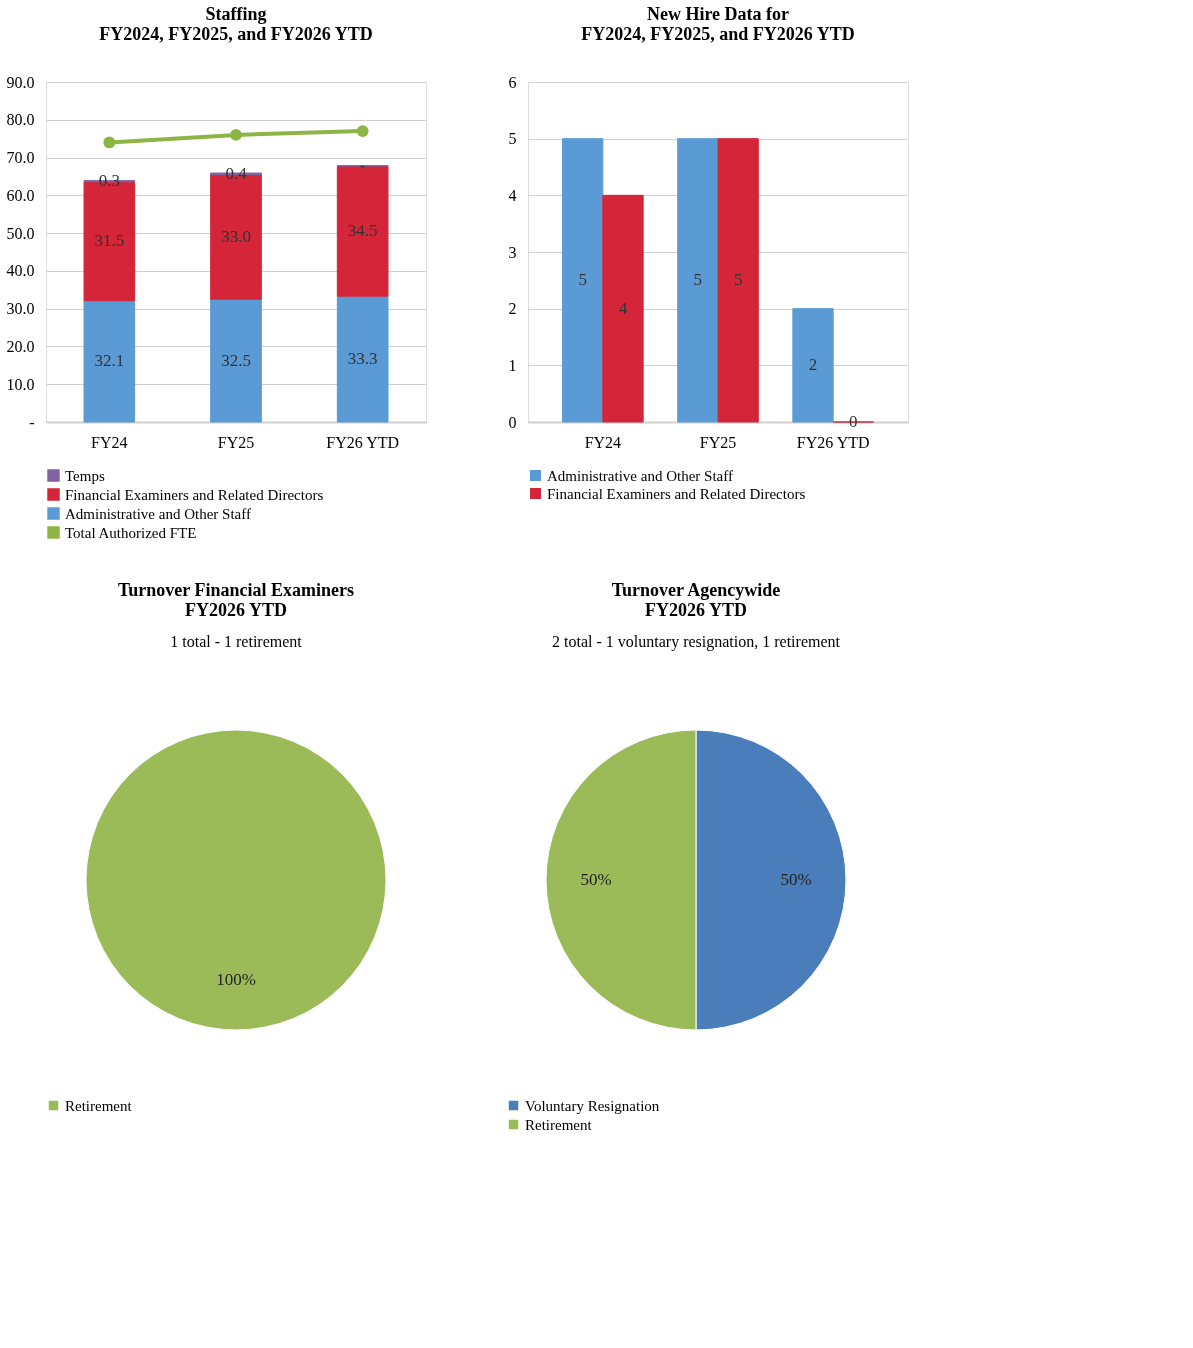  Describe the element at coordinates (362, 165) in the screenshot. I see `data-label: -` at that location.